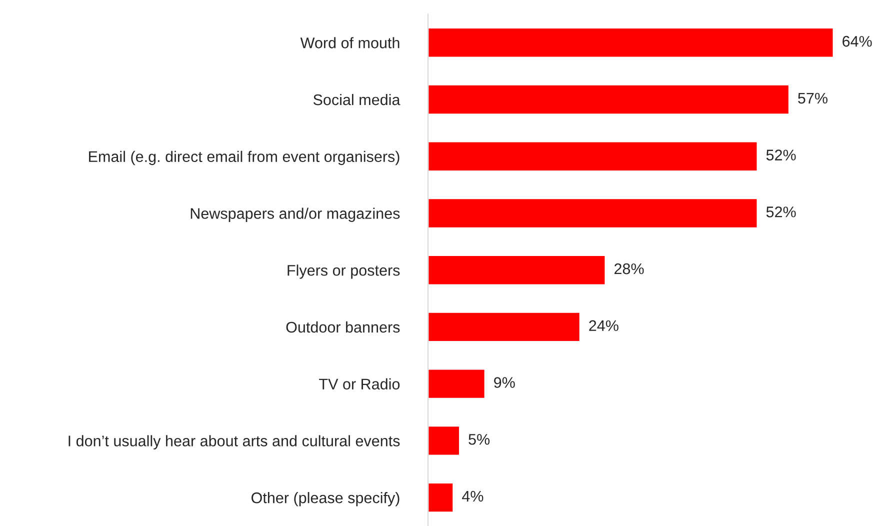  I want to click on data-label: 4%, so click(473, 496).